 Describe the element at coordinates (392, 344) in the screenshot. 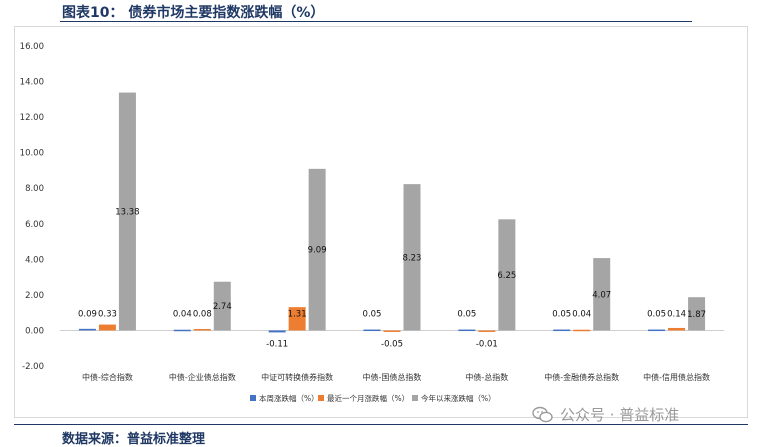

I see `data-label: -0.05` at that location.